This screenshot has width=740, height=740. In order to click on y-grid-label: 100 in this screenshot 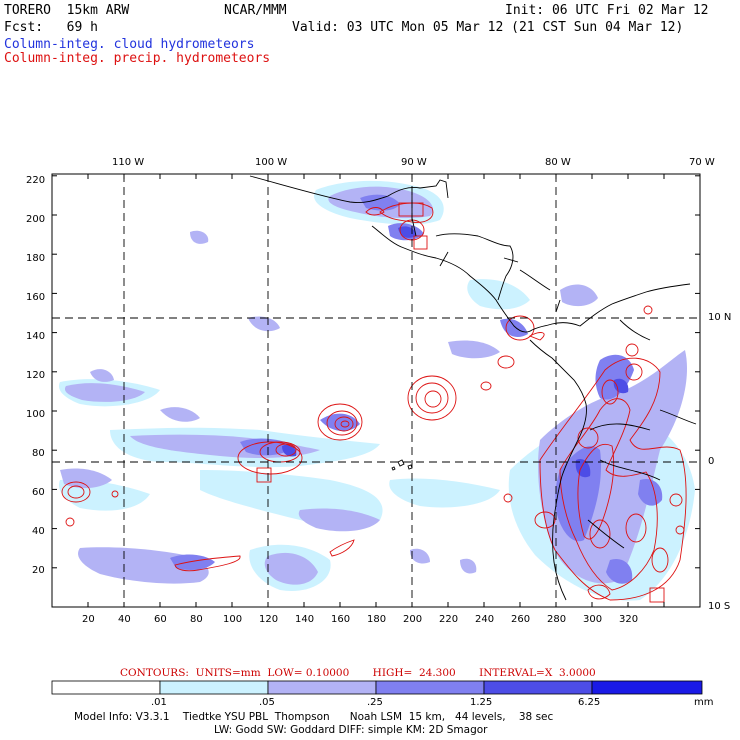, I will do `click(36, 414)`.